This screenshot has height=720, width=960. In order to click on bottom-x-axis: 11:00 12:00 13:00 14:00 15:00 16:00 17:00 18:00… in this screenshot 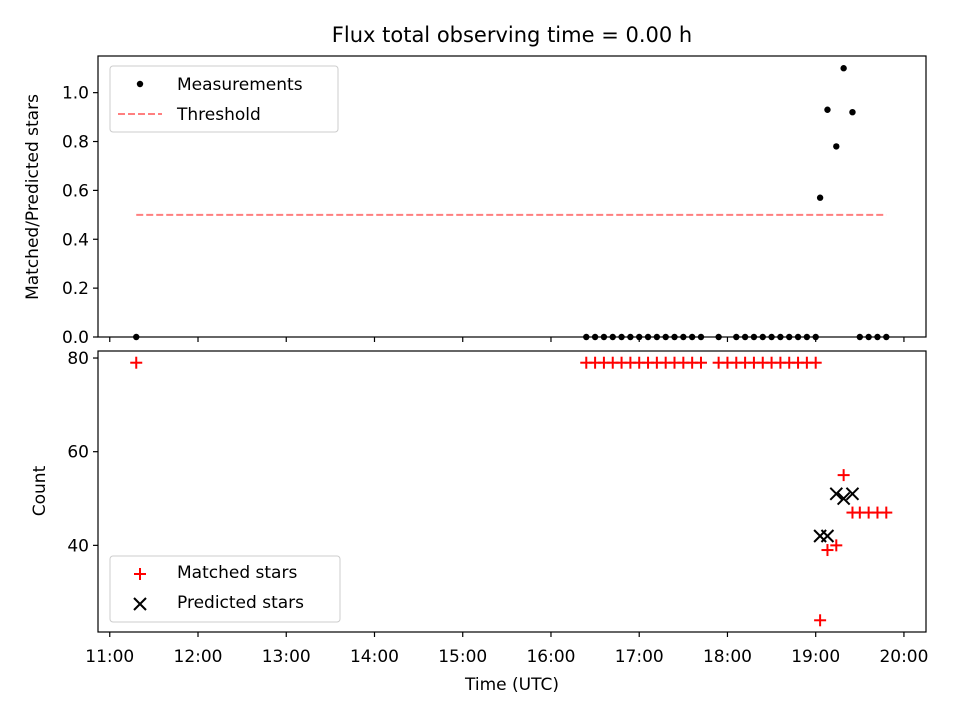, I will do `click(506, 649)`.